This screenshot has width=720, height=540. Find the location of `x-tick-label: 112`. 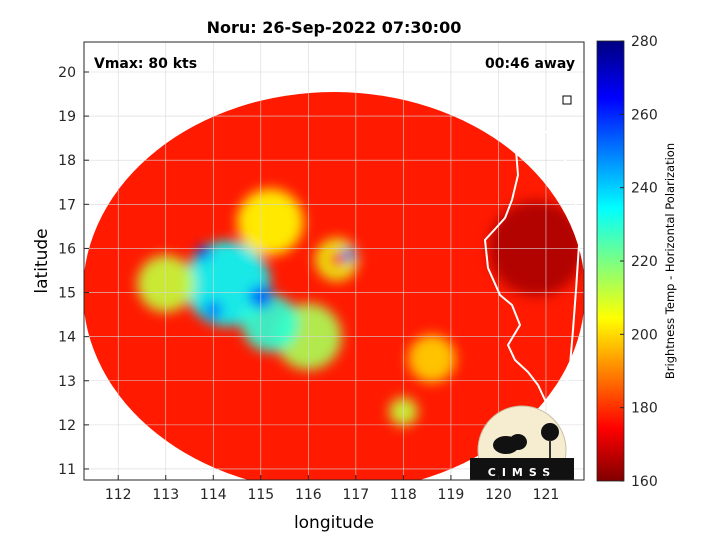

x-tick-label: 112 is located at coordinates (118, 495).